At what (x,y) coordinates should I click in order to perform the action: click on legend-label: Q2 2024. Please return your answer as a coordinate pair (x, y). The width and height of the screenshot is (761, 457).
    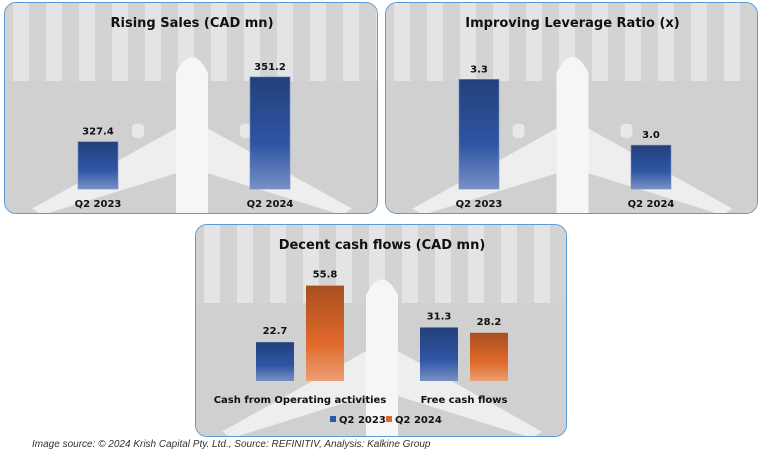
    Looking at the image, I should click on (418, 420).